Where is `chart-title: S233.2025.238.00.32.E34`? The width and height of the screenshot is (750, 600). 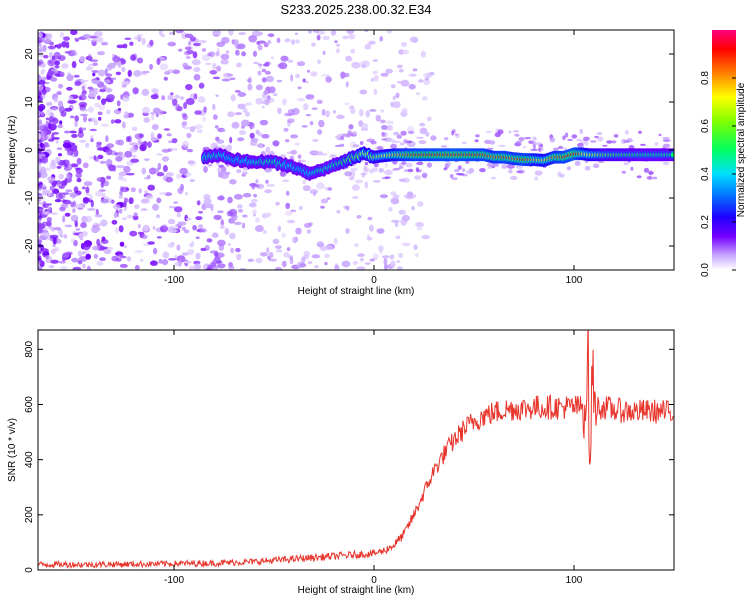 chart-title: S233.2025.238.00.32.E34 is located at coordinates (355, 9).